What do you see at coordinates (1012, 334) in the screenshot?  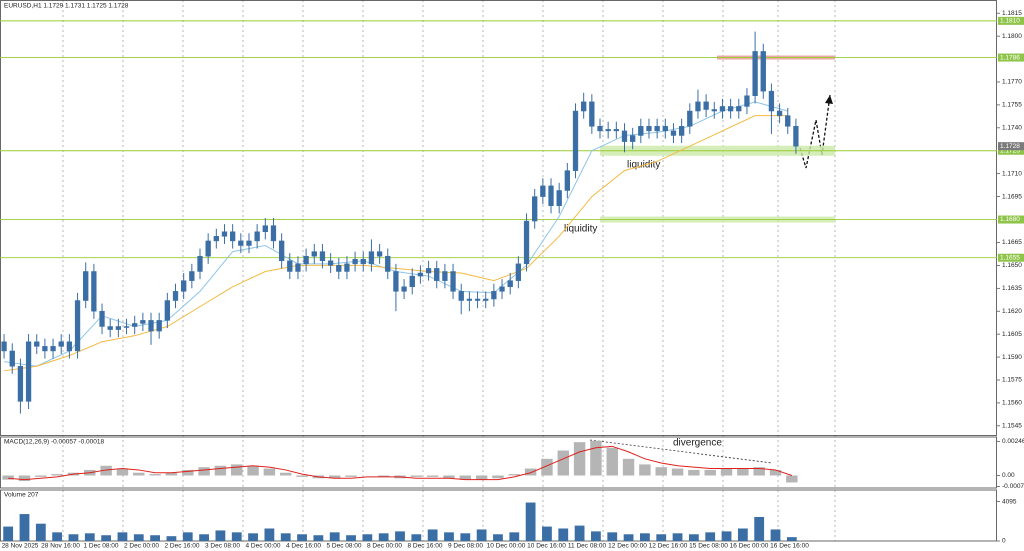 I see `y-tick-label: 1.1605` at bounding box center [1012, 334].